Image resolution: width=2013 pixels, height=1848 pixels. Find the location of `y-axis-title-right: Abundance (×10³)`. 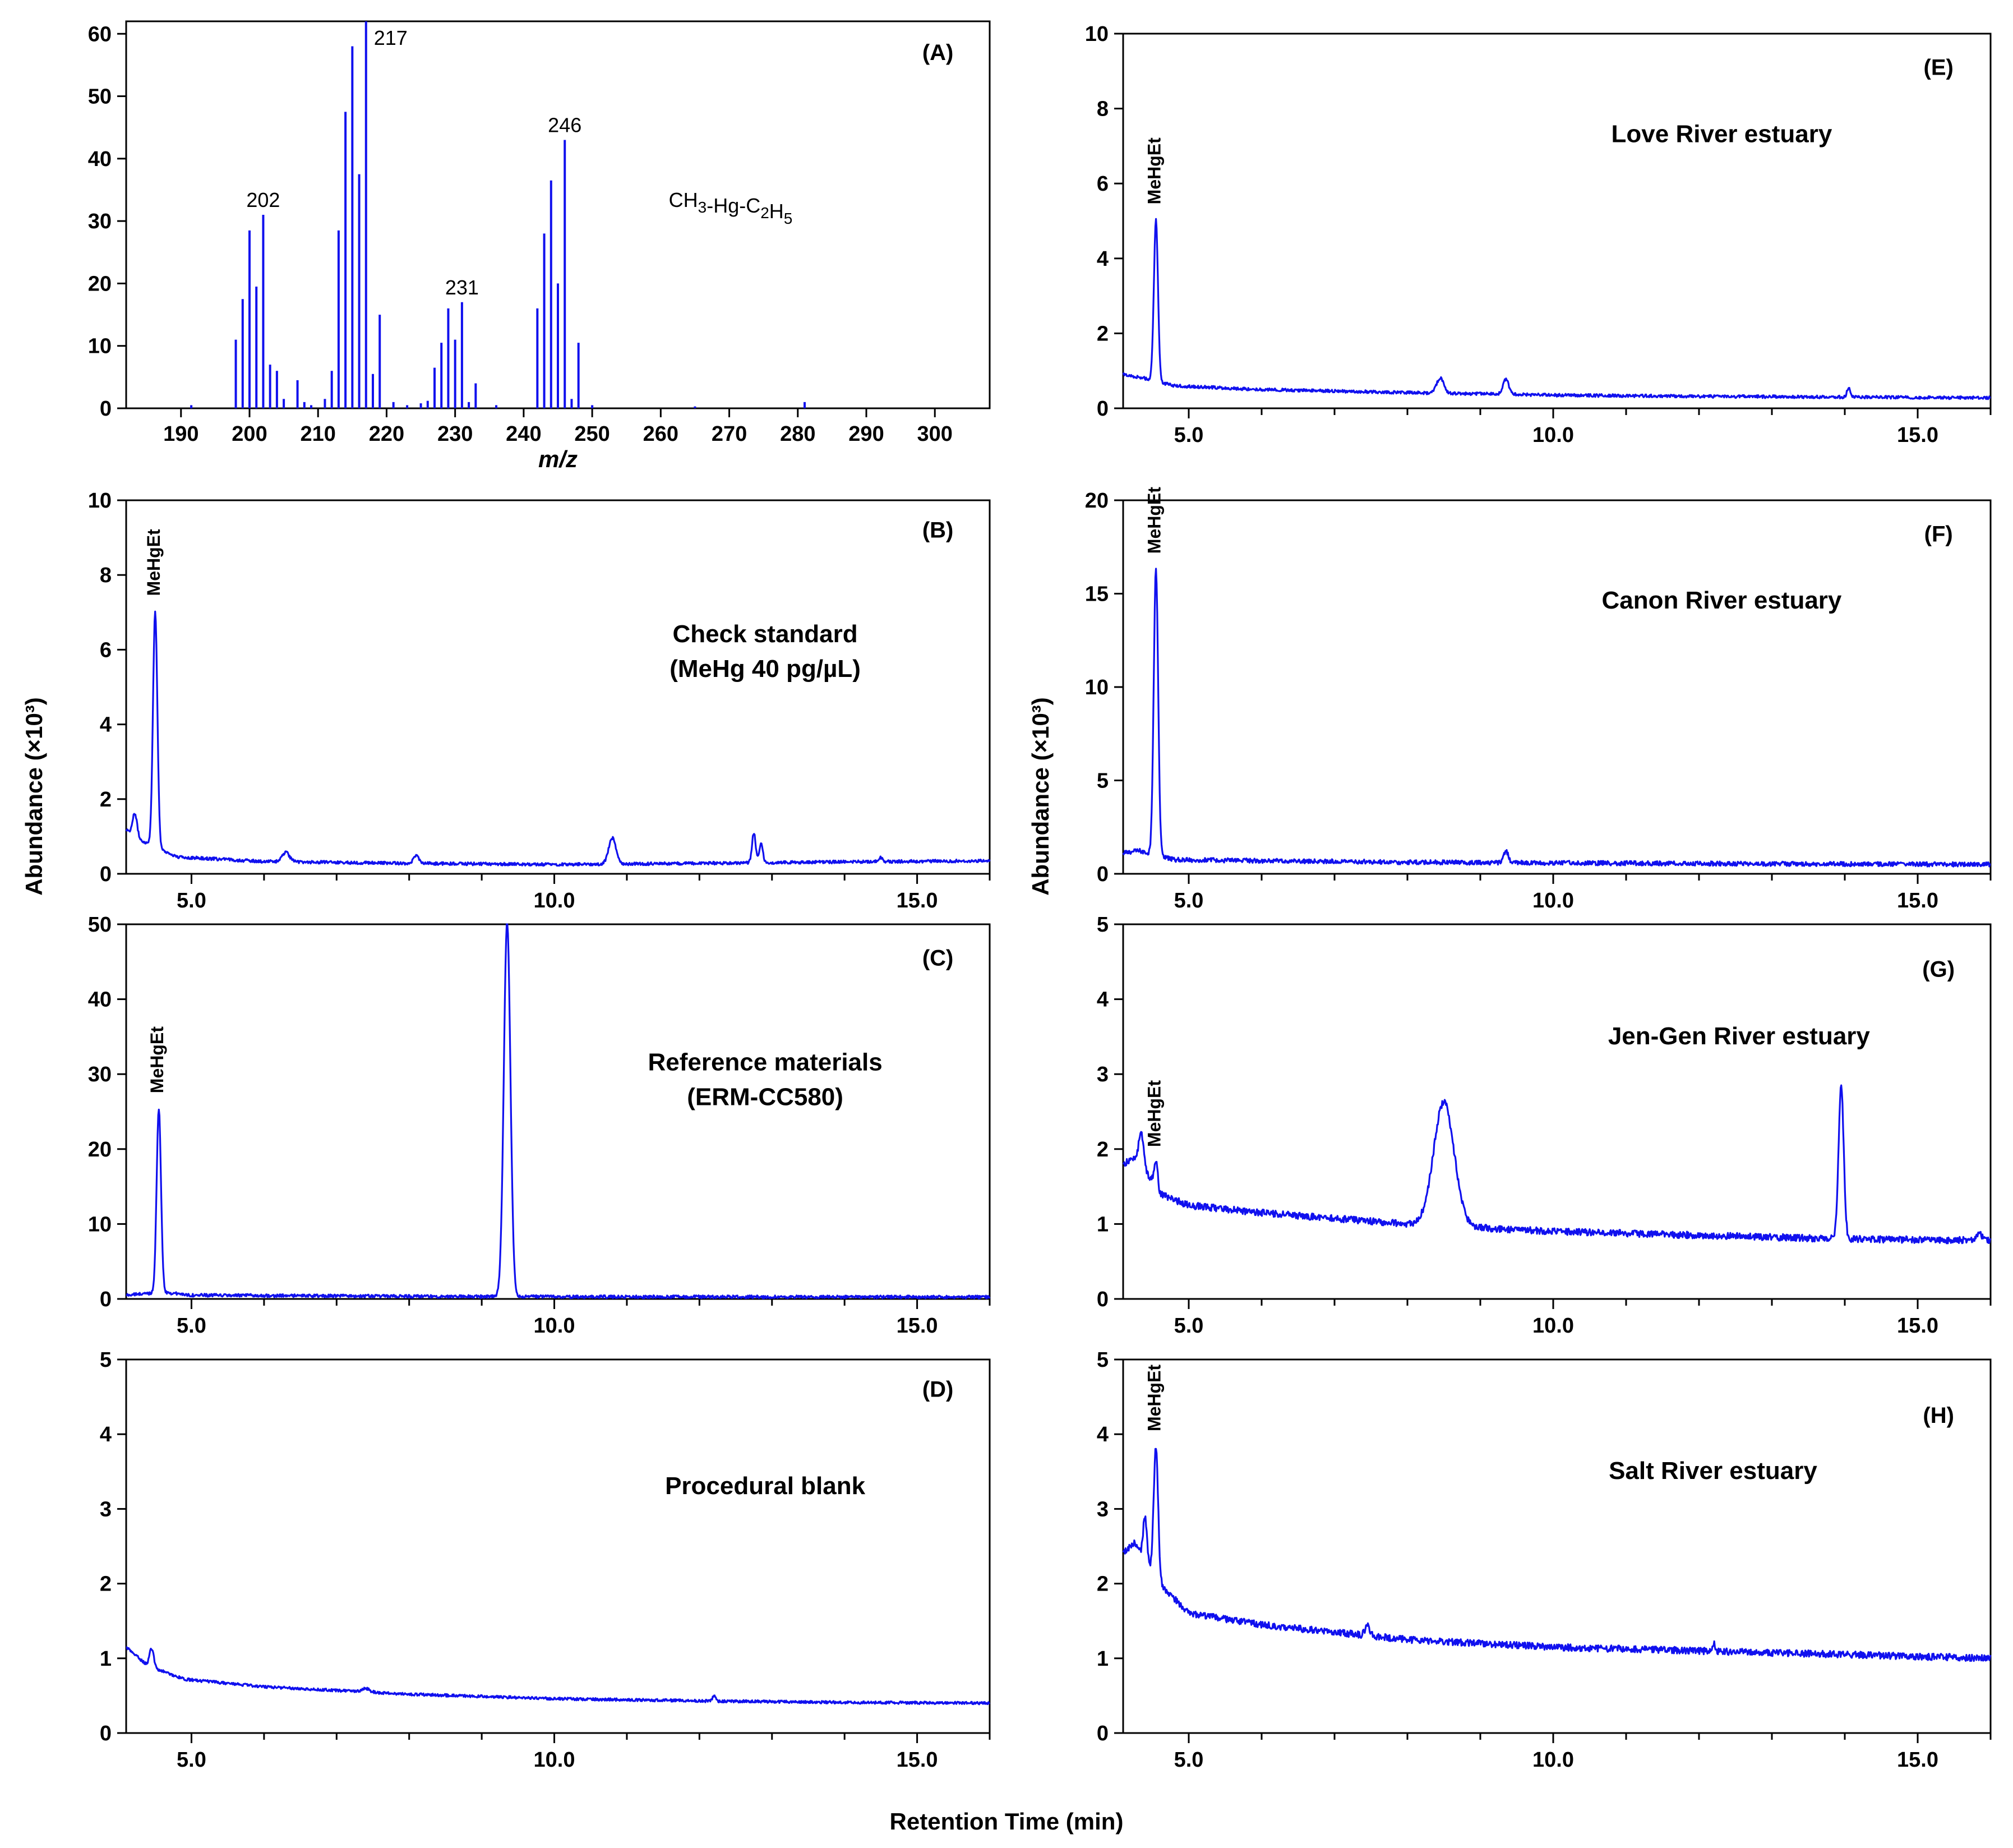

y-axis-title-right: Abundance (×10³) is located at coordinates (1040, 796).